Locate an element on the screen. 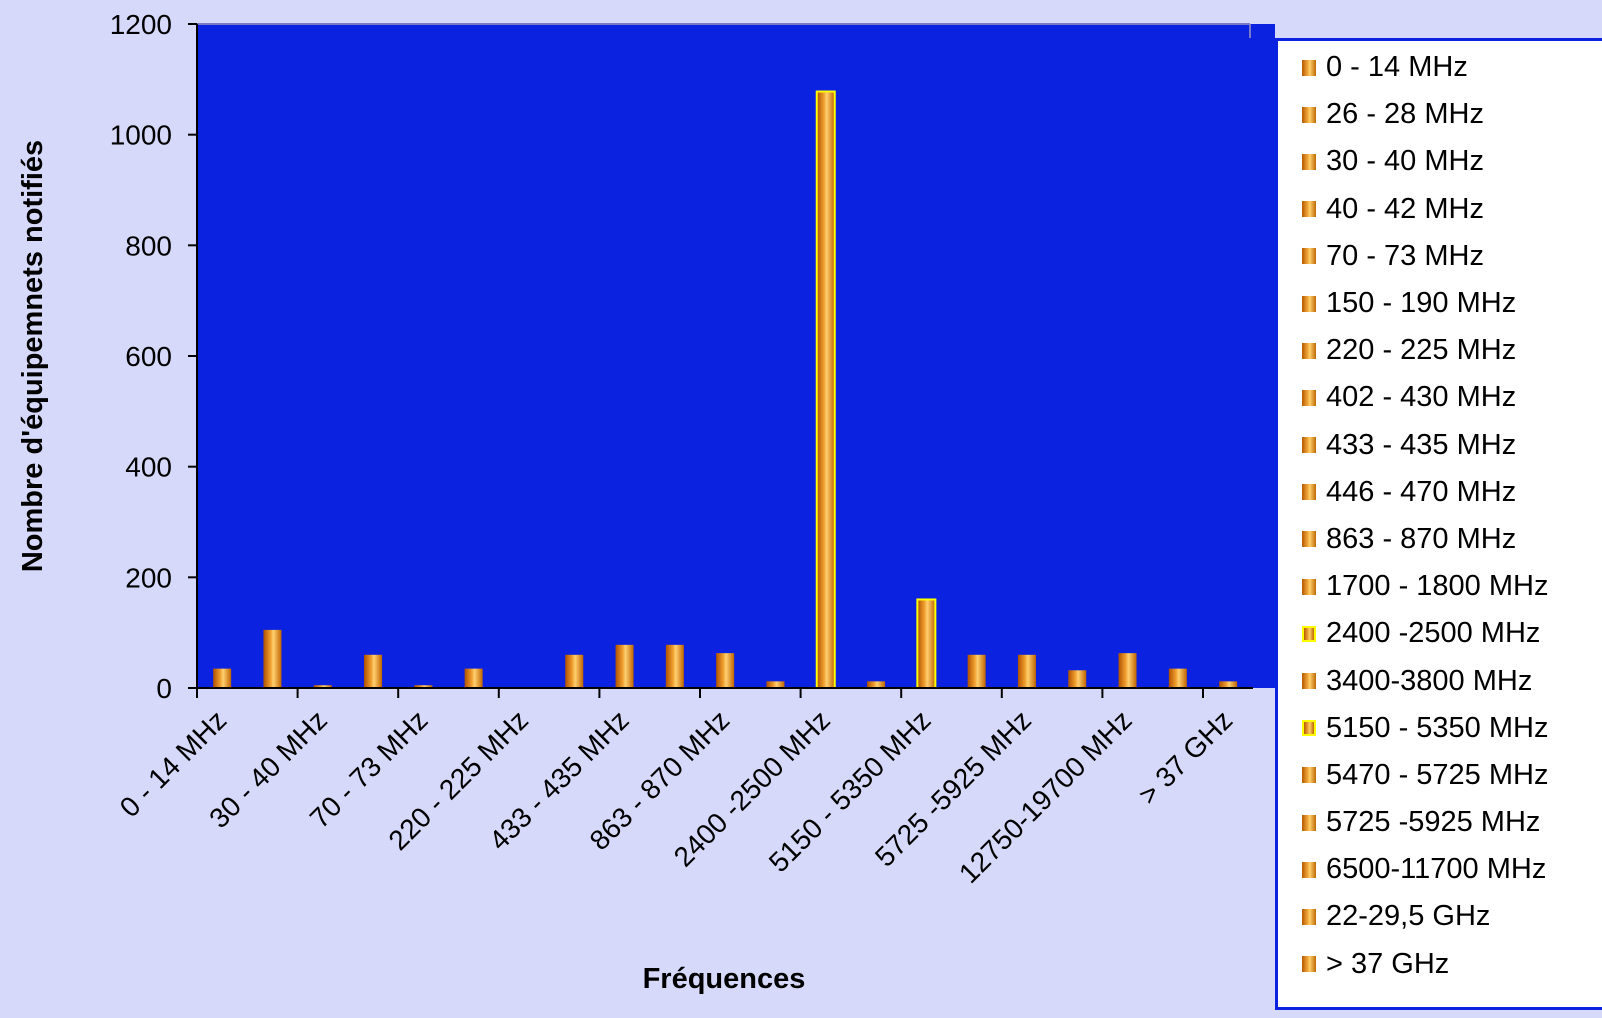  x-tick-label: > 37 GHz is located at coordinates (1185, 757).